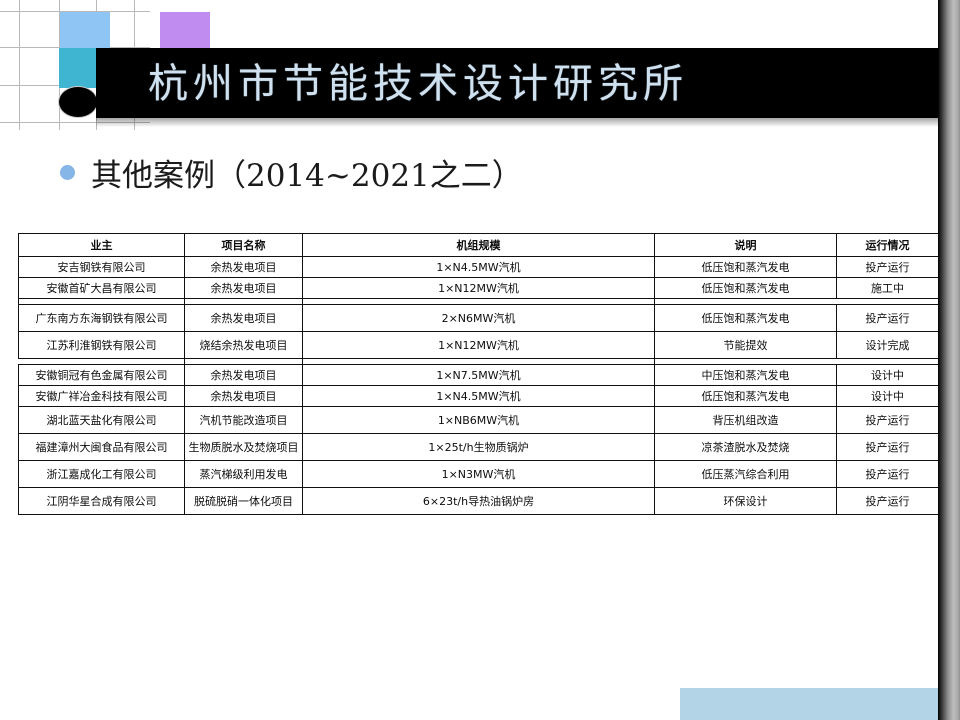 This screenshot has height=720, width=960. I want to click on cell-scale: 1×N3MW汽机, so click(478, 474).